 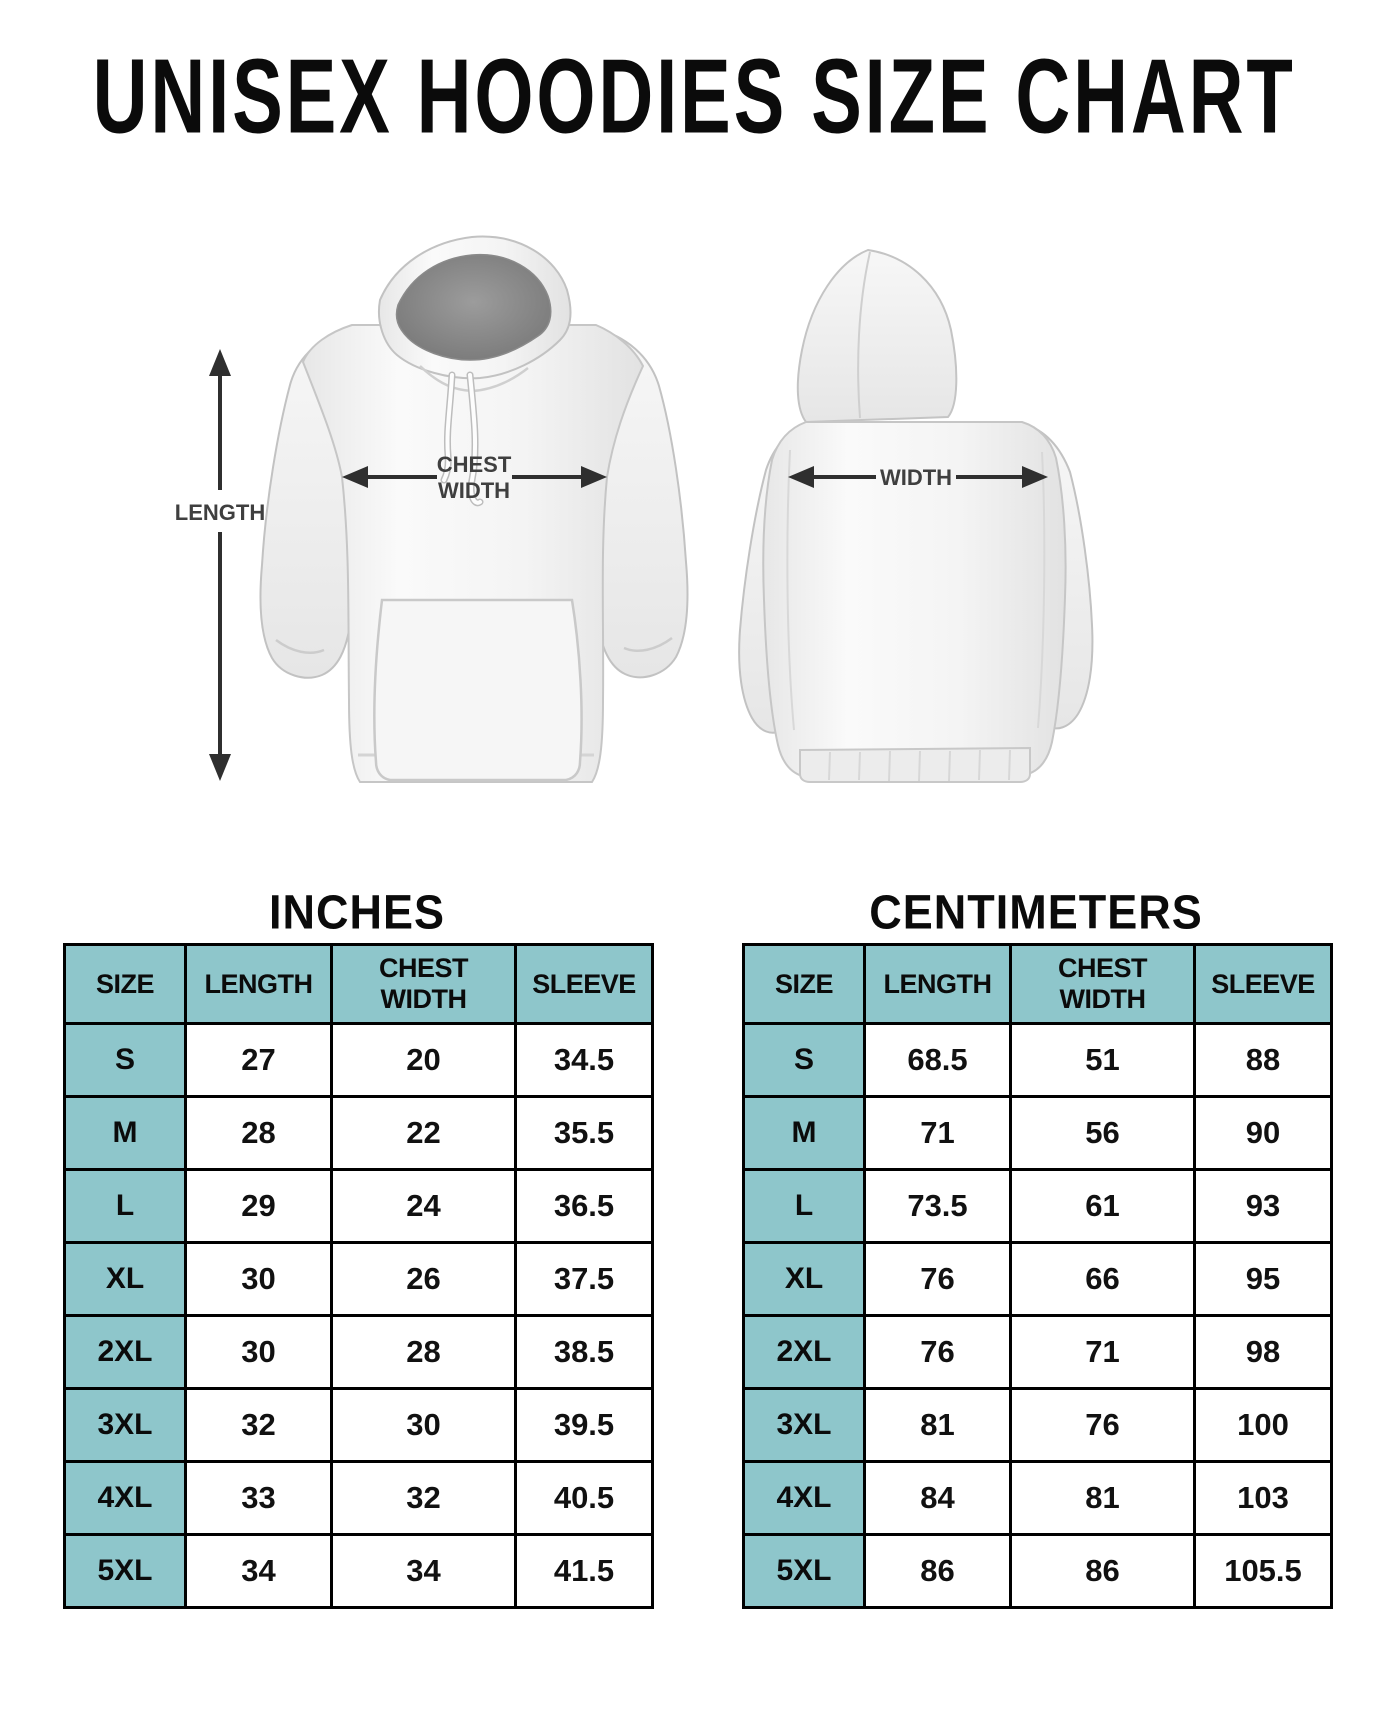 I want to click on chest-width-value: 51, so click(x=1102, y=1060).